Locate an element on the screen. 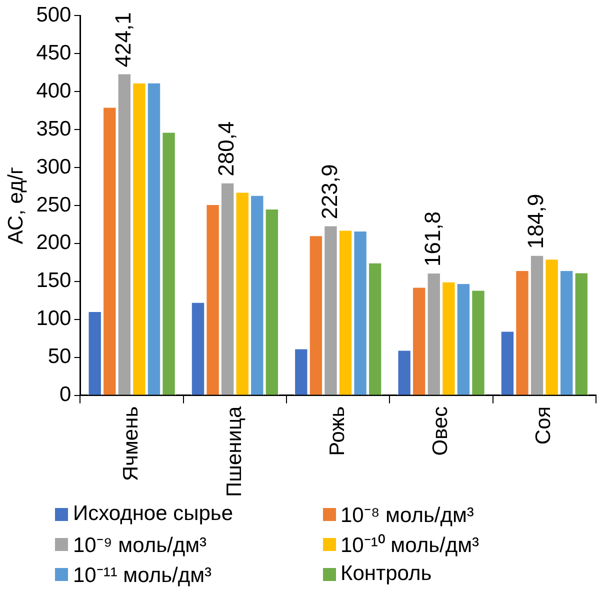  data-label: 223,9 is located at coordinates (329, 192).